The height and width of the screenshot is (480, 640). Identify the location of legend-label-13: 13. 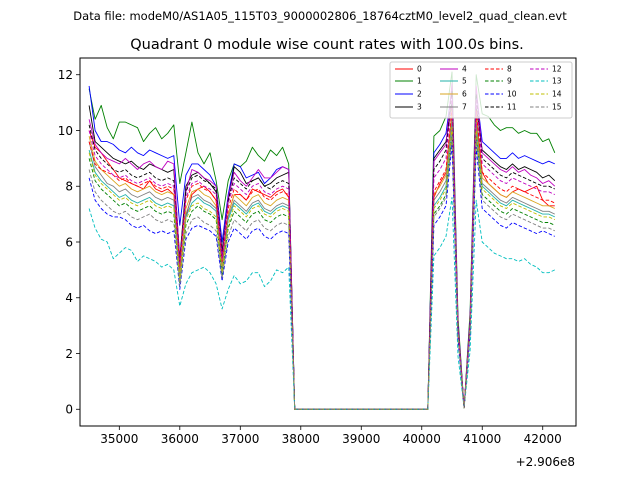
(557, 81).